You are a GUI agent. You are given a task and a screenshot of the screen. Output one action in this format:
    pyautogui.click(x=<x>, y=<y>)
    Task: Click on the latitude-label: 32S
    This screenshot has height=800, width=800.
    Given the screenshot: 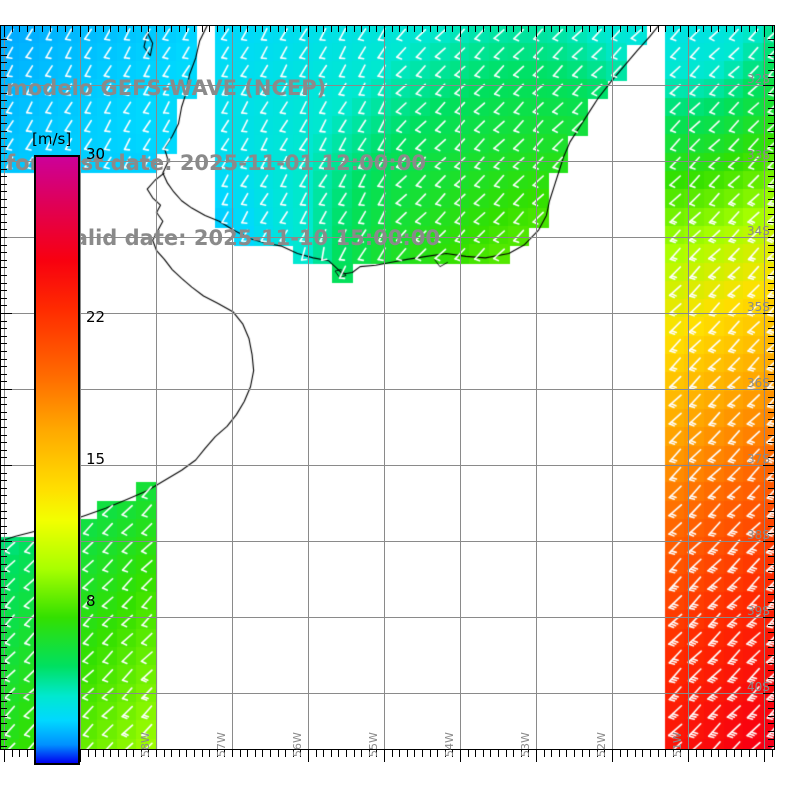 What is the action you would take?
    pyautogui.click(x=758, y=79)
    